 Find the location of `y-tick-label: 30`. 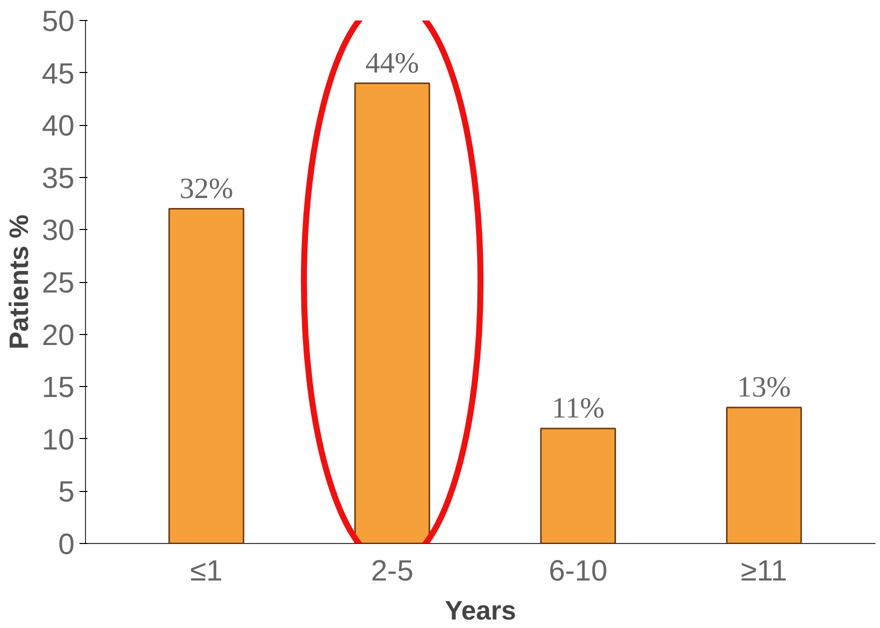

y-tick-label: 30 is located at coordinates (58, 231).